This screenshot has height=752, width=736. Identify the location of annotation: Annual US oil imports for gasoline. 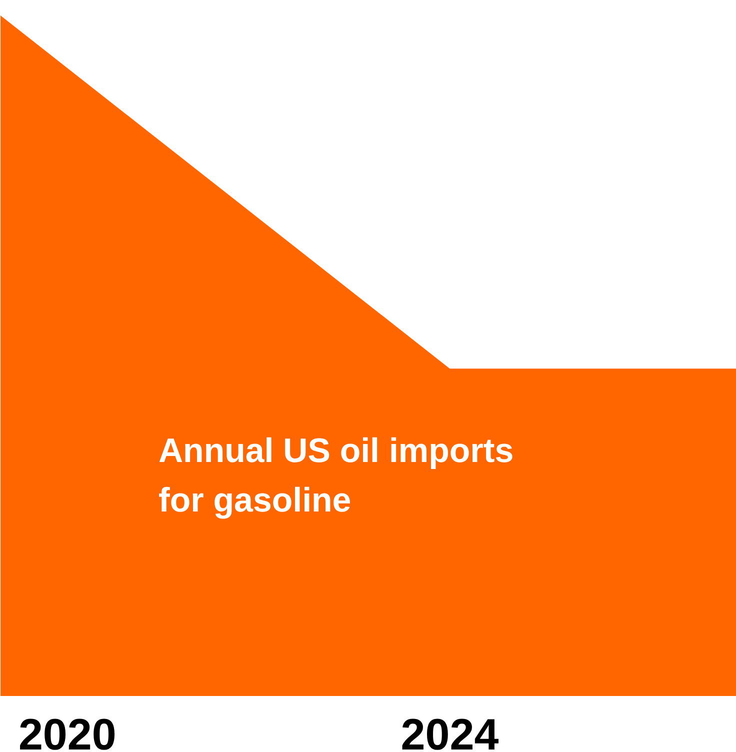
(336, 476).